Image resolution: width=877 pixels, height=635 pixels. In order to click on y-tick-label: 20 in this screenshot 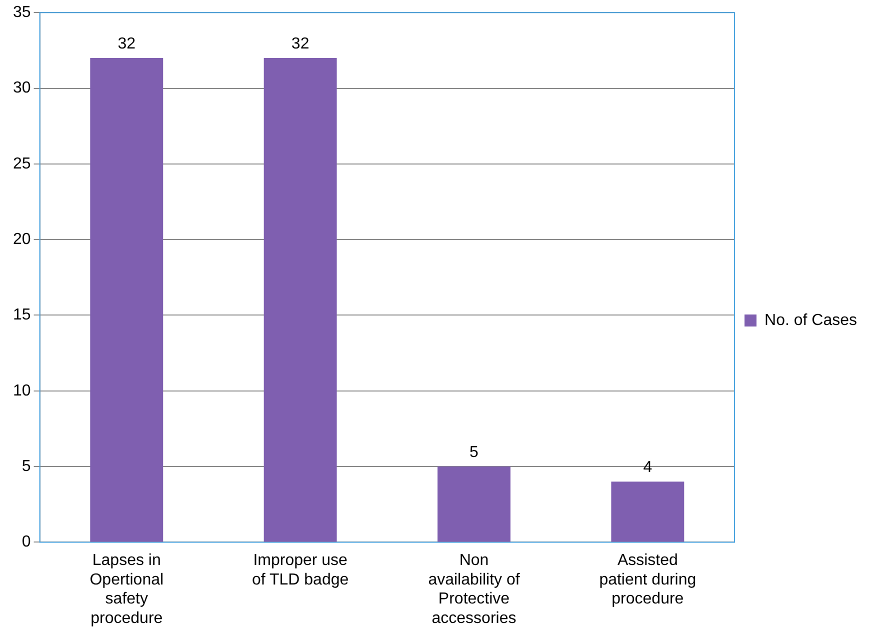, I will do `click(22, 239)`.